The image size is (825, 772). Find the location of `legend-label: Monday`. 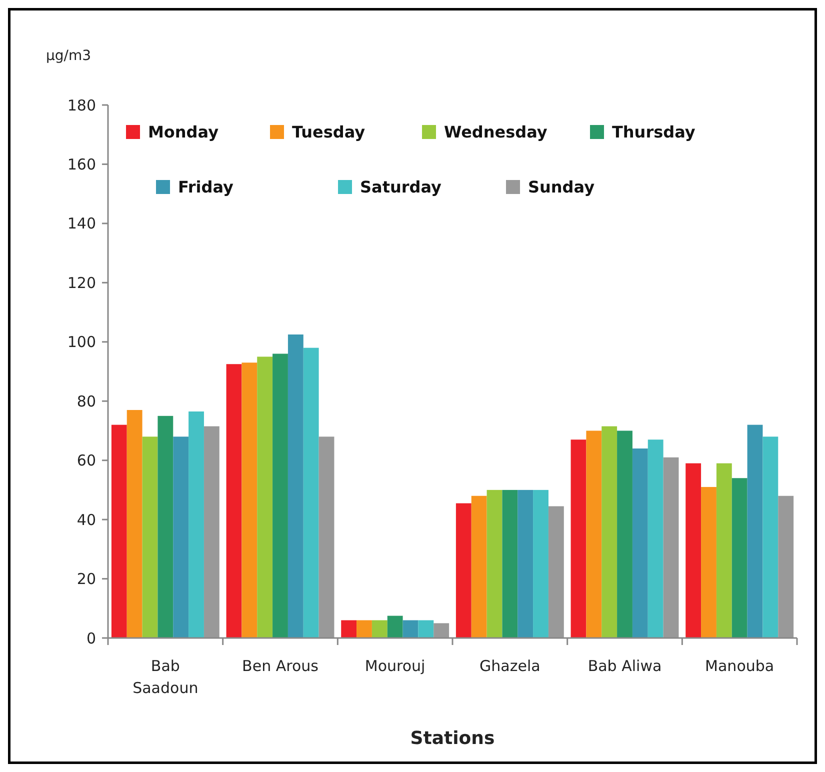

legend-label: Monday is located at coordinates (184, 132).